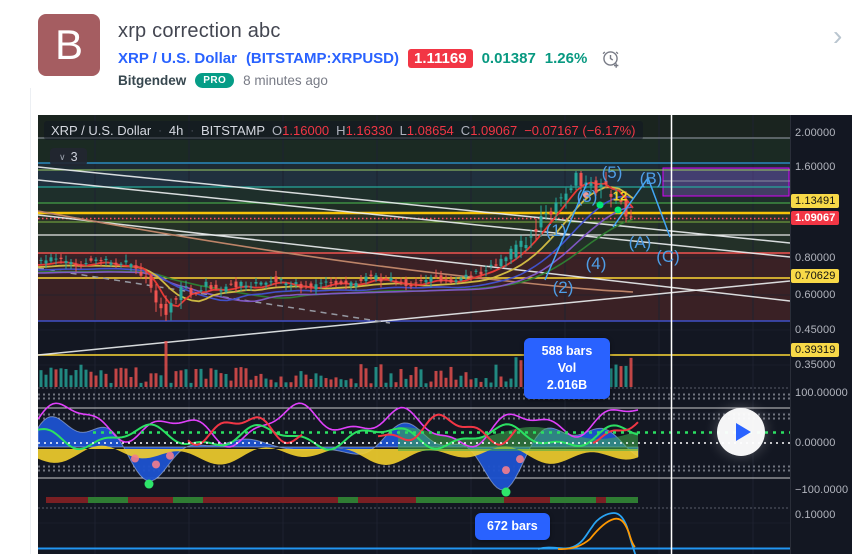 The width and height of the screenshot is (852, 554). I want to click on bars-count: 588 bars, so click(567, 351).